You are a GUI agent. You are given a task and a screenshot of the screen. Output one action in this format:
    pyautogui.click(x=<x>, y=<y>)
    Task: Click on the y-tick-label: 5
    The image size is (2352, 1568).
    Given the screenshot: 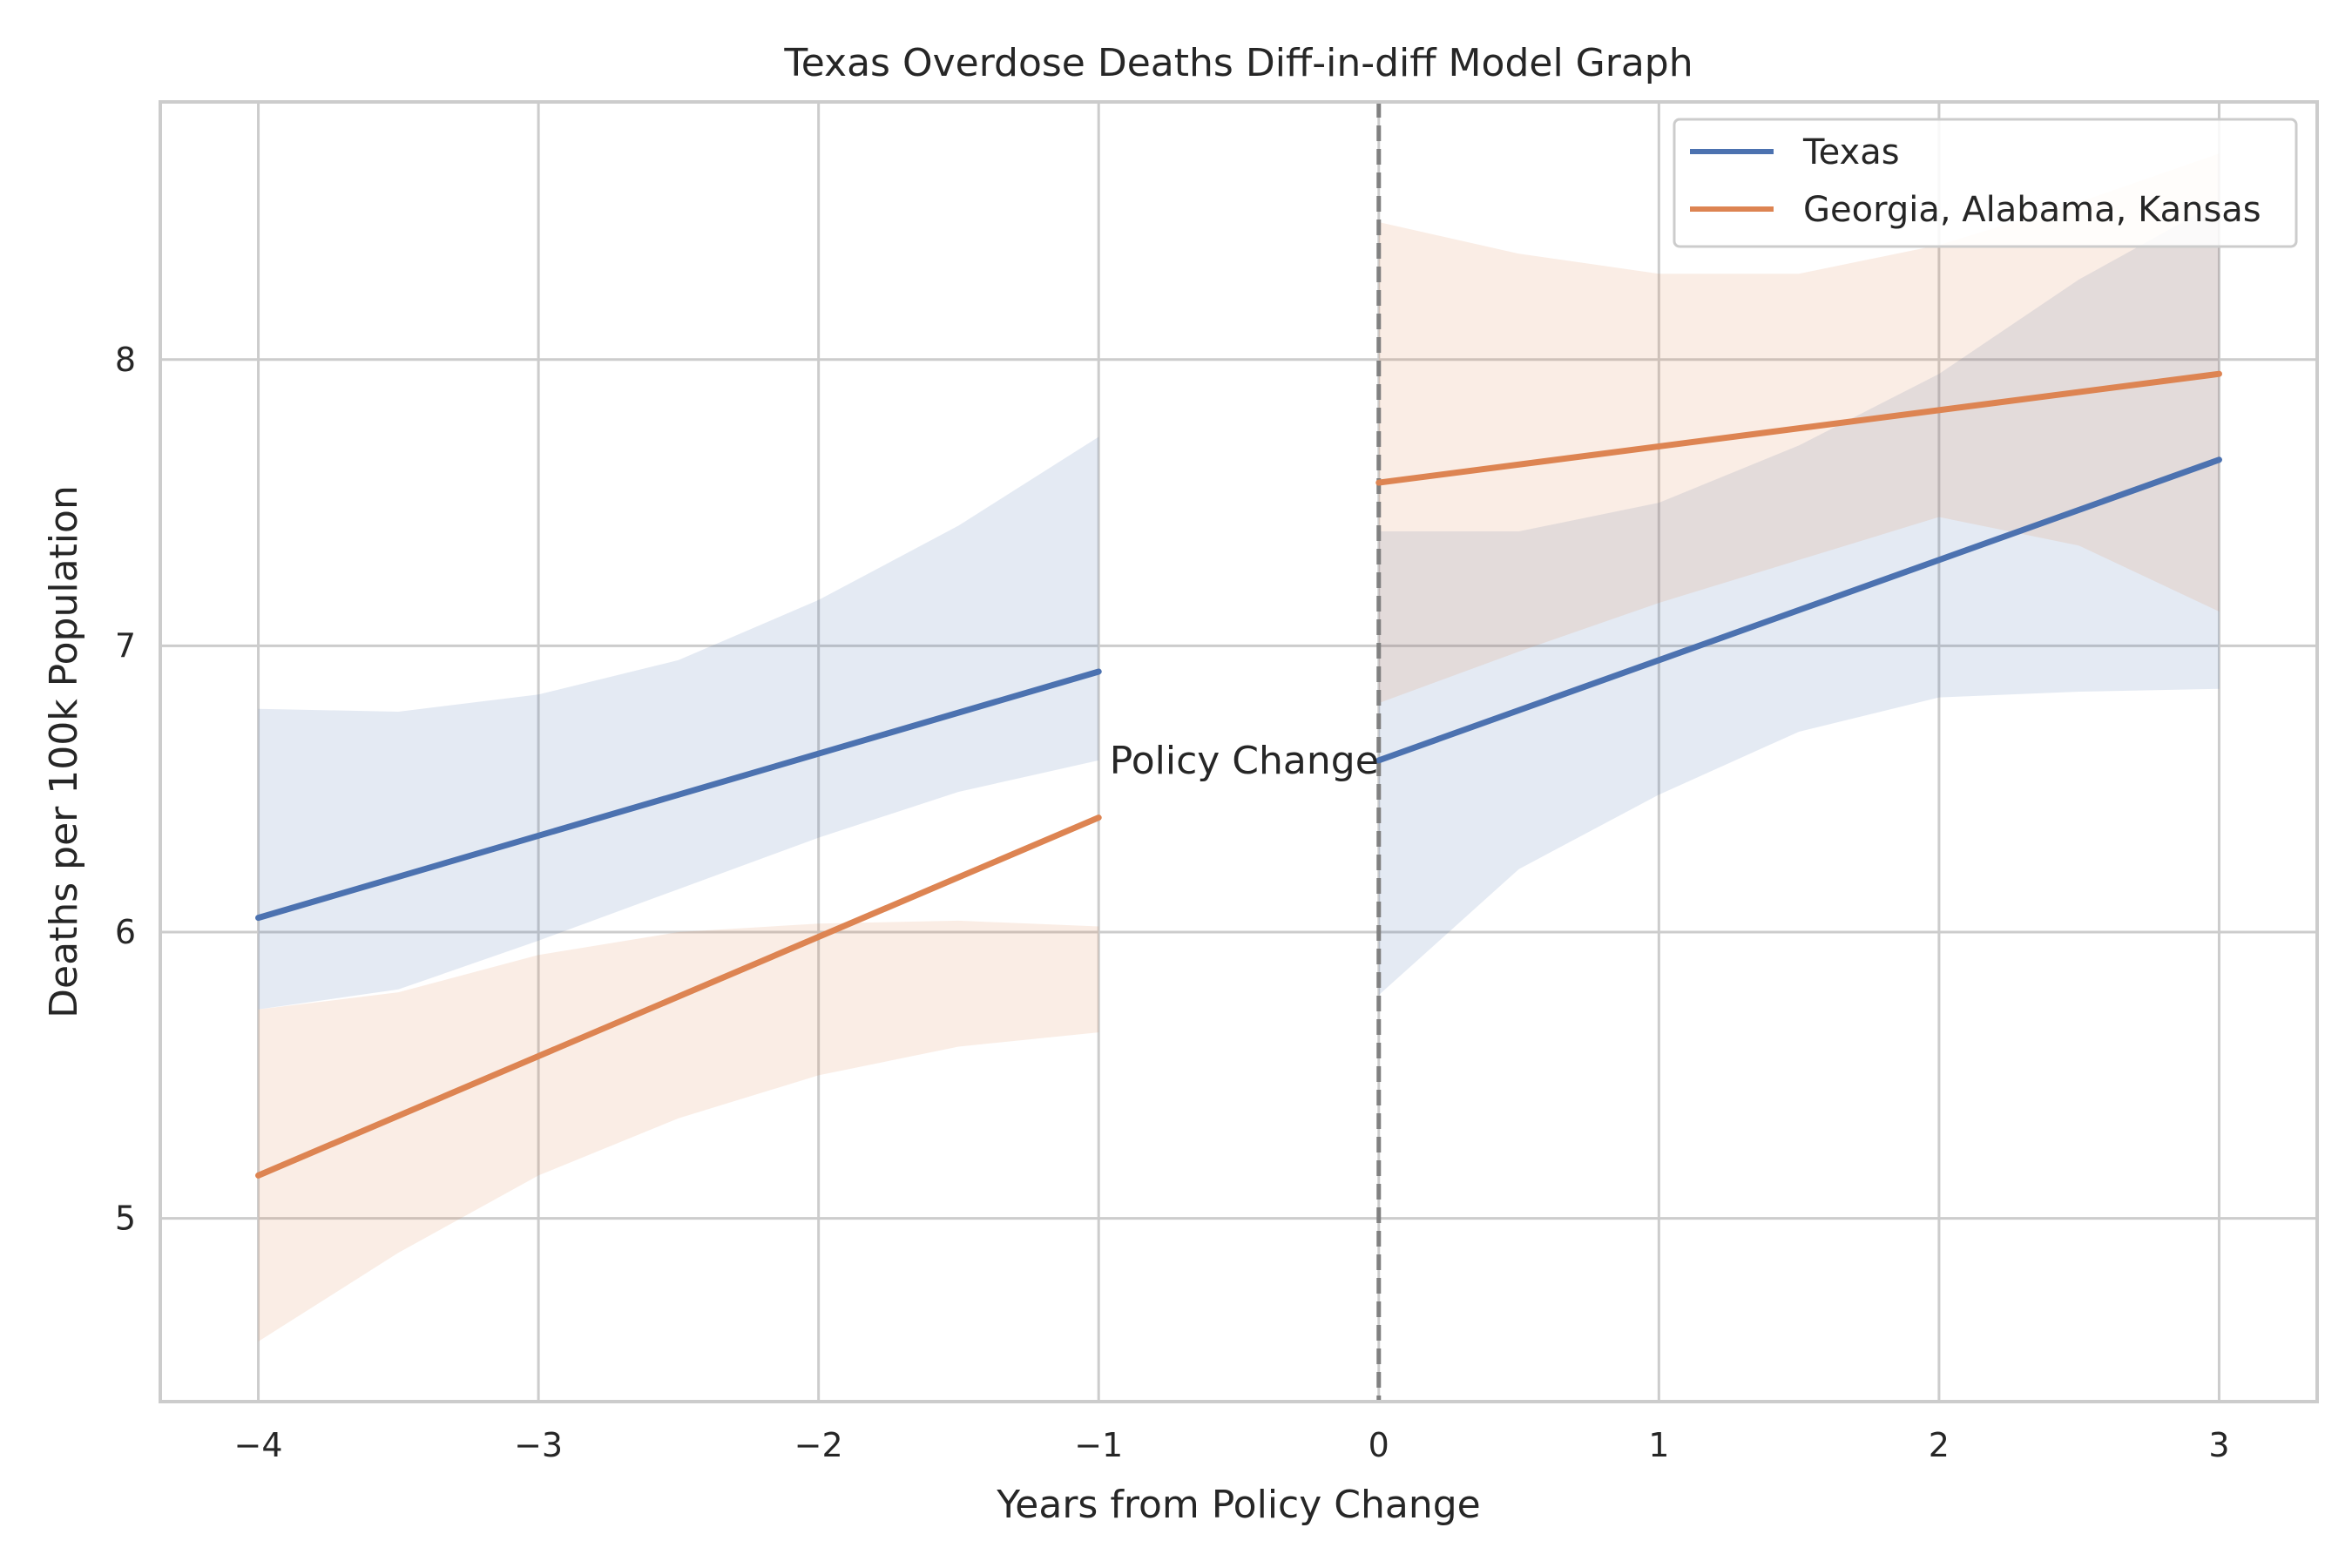 What is the action you would take?
    pyautogui.click(x=125, y=1219)
    